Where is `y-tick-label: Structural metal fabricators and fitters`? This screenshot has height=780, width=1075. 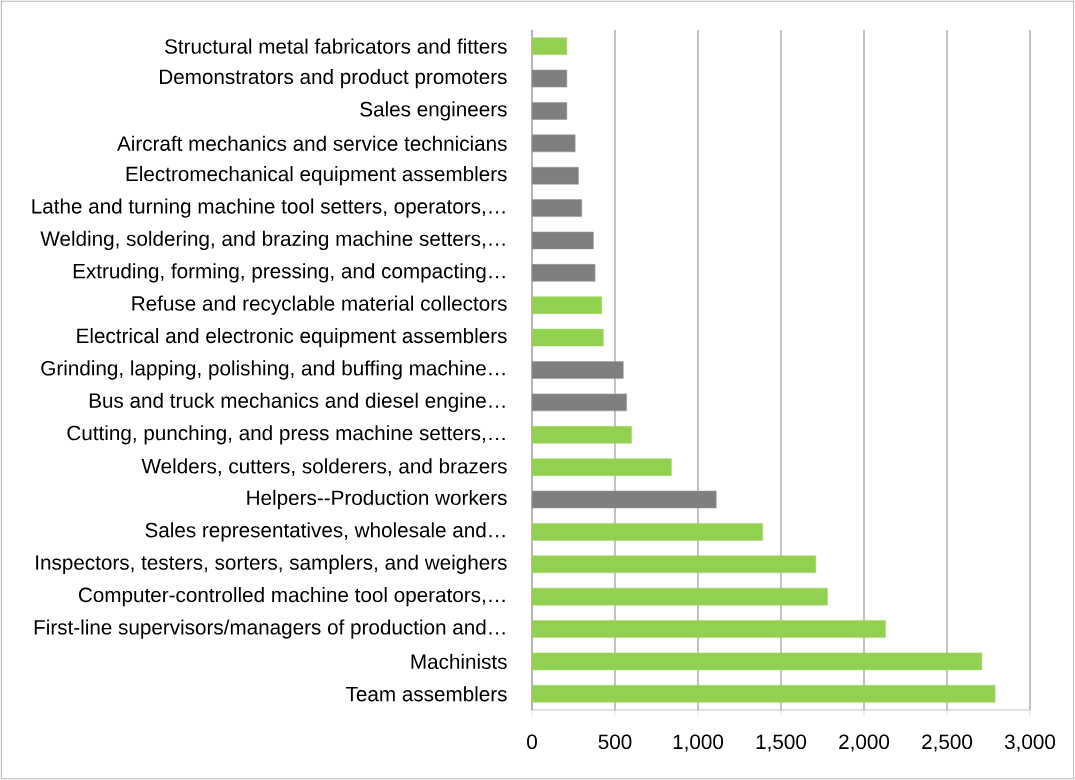 y-tick-label: Structural metal fabricators and fitters is located at coordinates (336, 46).